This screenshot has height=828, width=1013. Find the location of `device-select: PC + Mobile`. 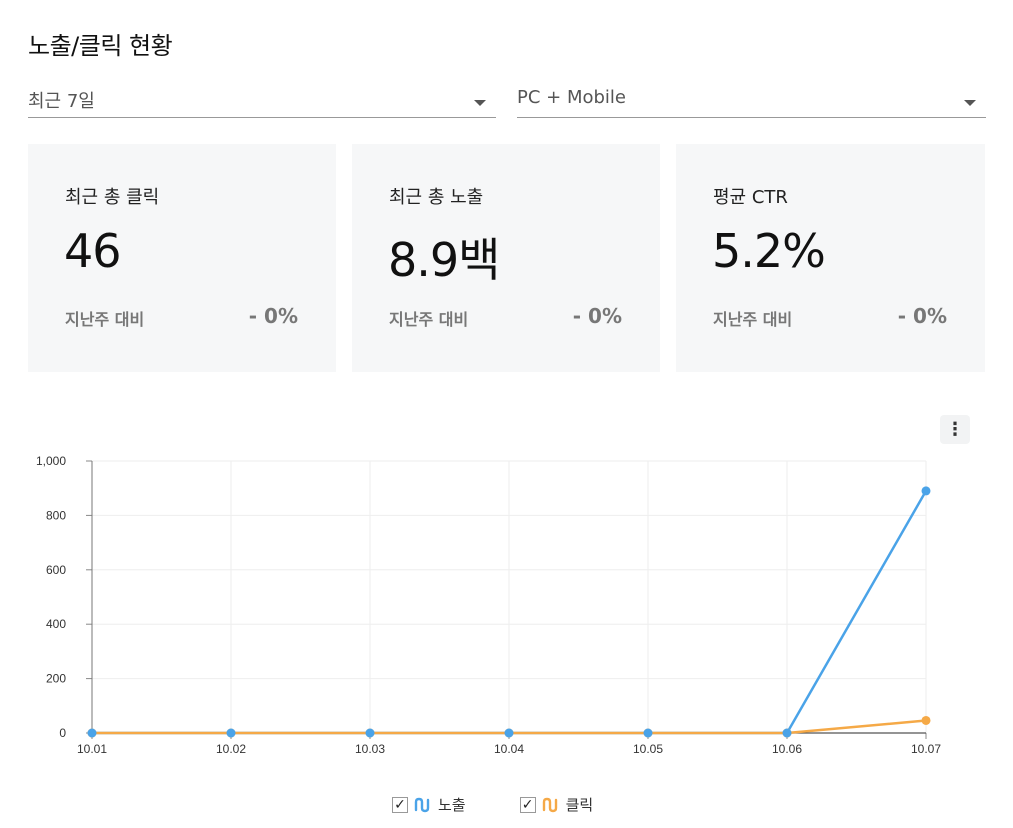

device-select: PC + Mobile is located at coordinates (751, 101).